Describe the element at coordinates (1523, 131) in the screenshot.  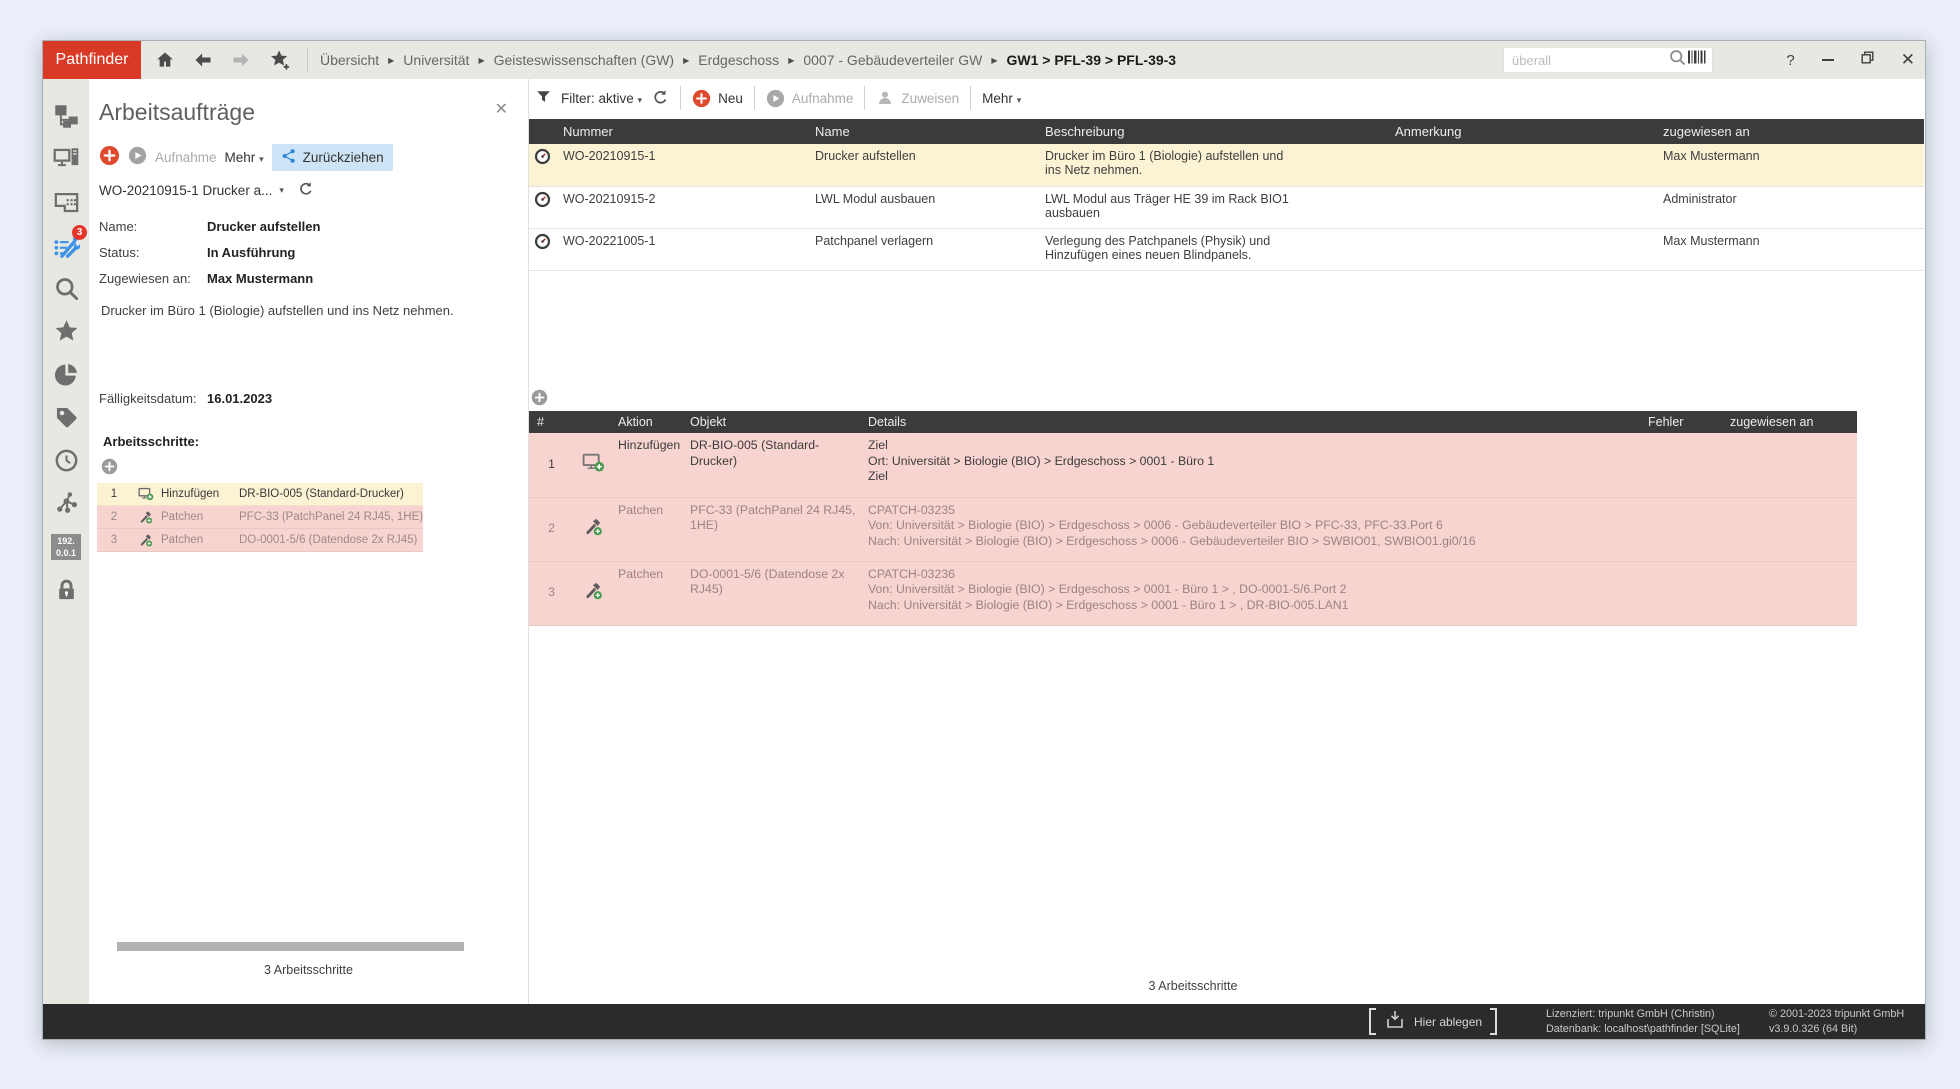
I see `col-anmerkung: Anmerkung` at that location.